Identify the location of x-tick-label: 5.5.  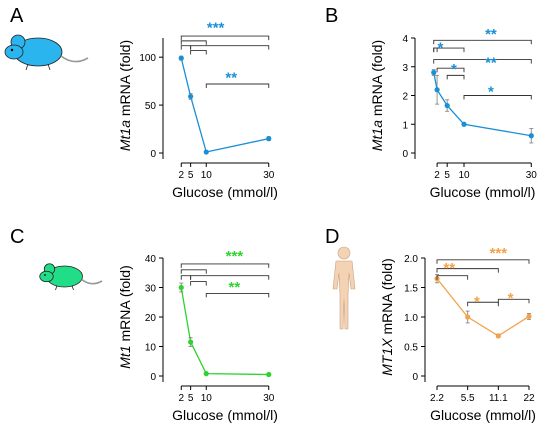
(468, 398).